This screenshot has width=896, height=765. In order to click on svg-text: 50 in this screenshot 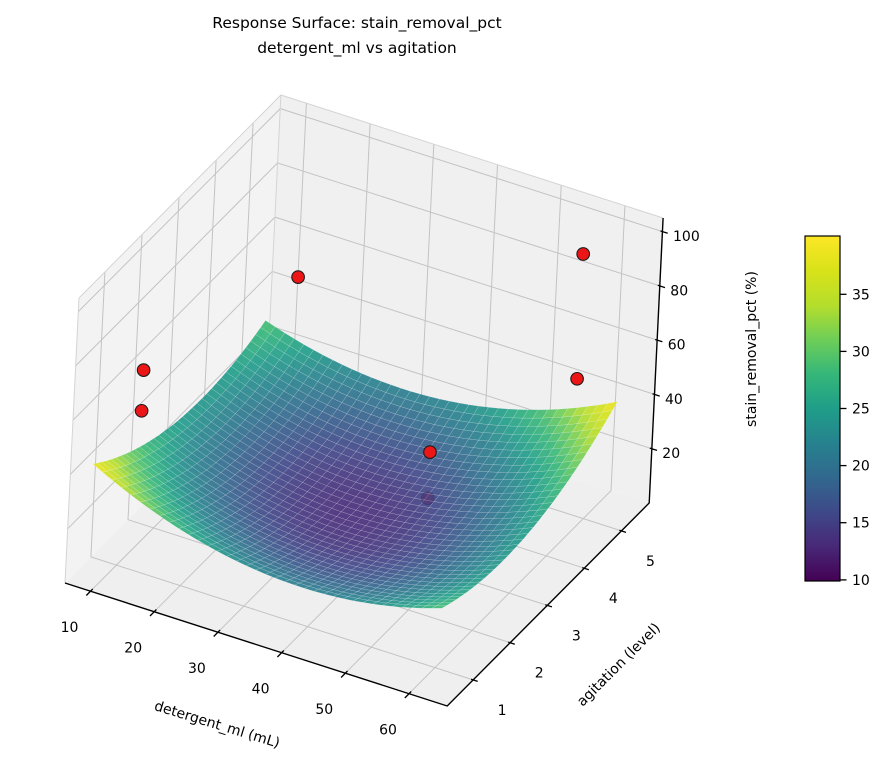, I will do `click(324, 710)`.